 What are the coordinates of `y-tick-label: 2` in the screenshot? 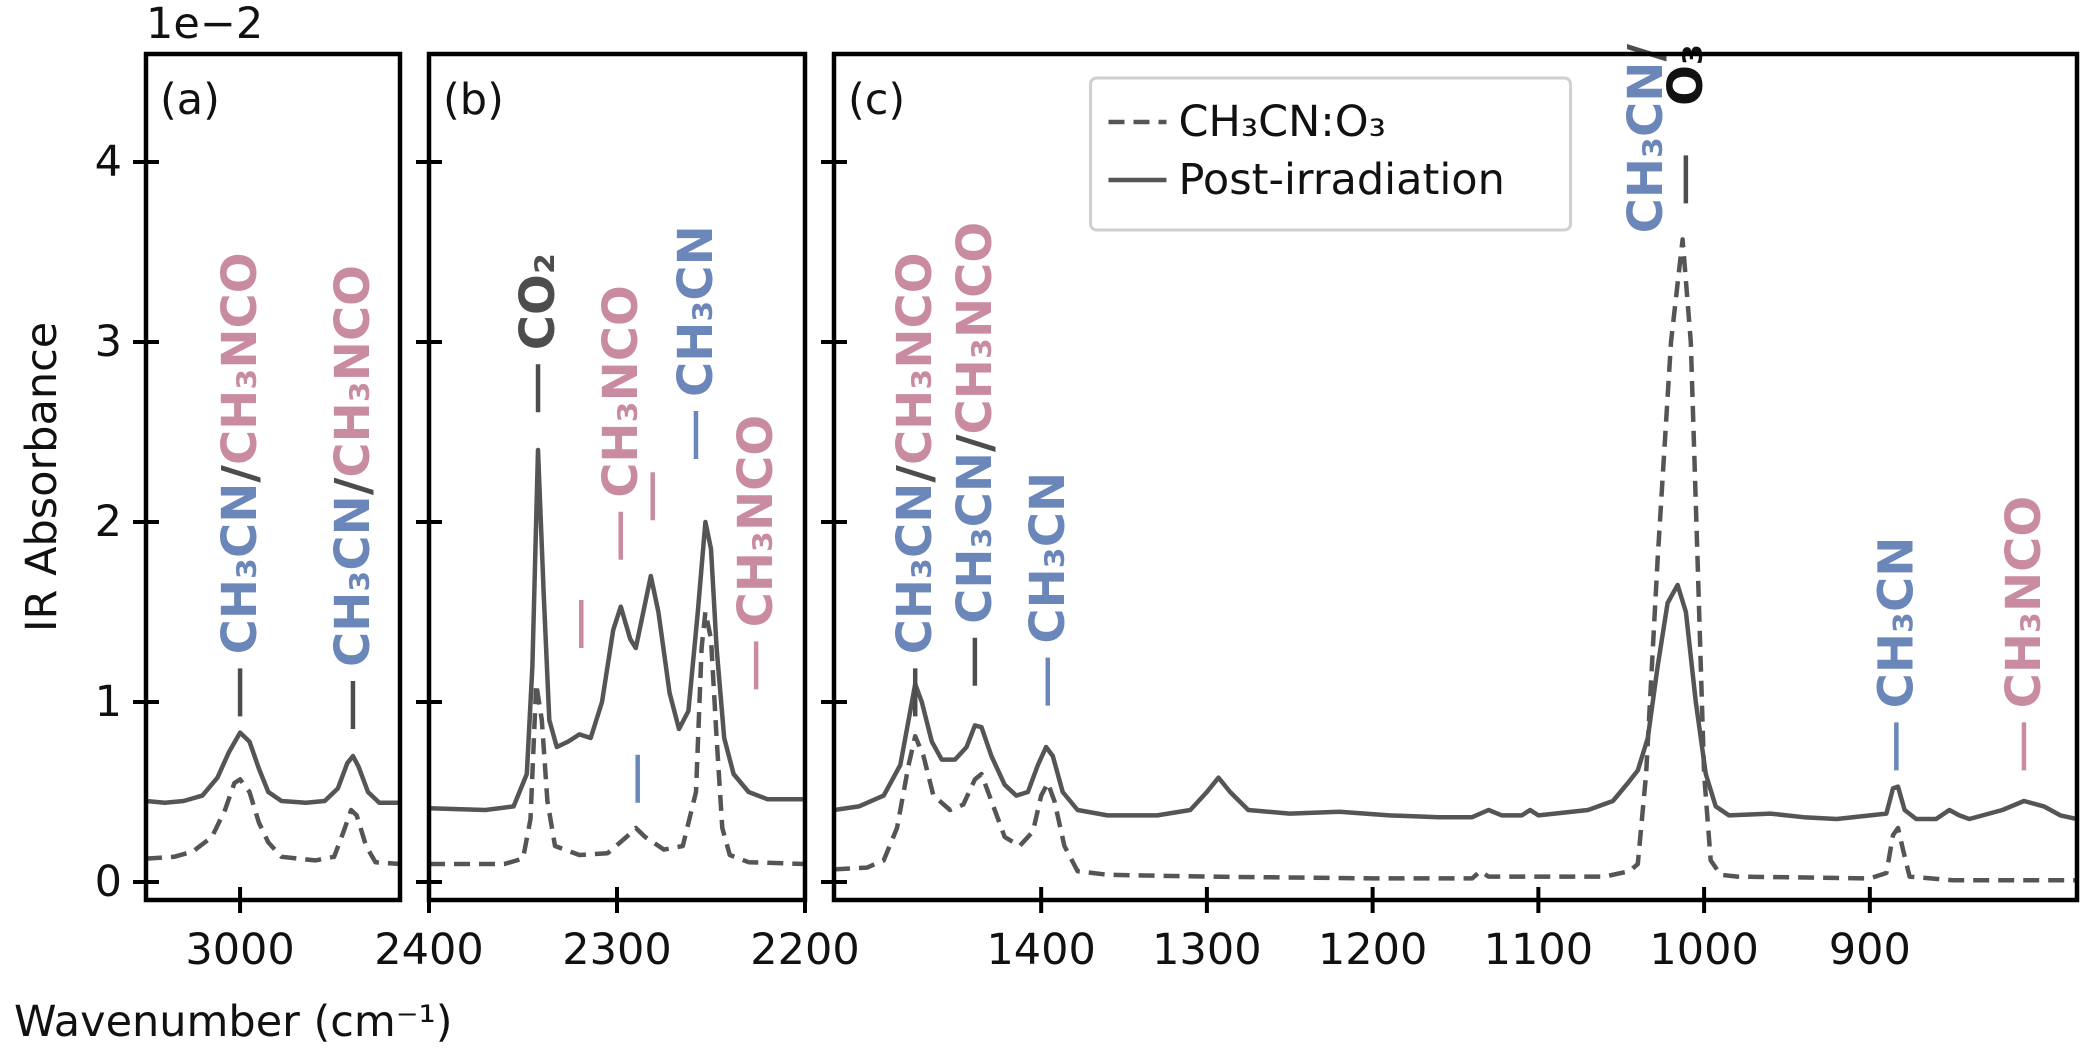 It's located at (108, 522).